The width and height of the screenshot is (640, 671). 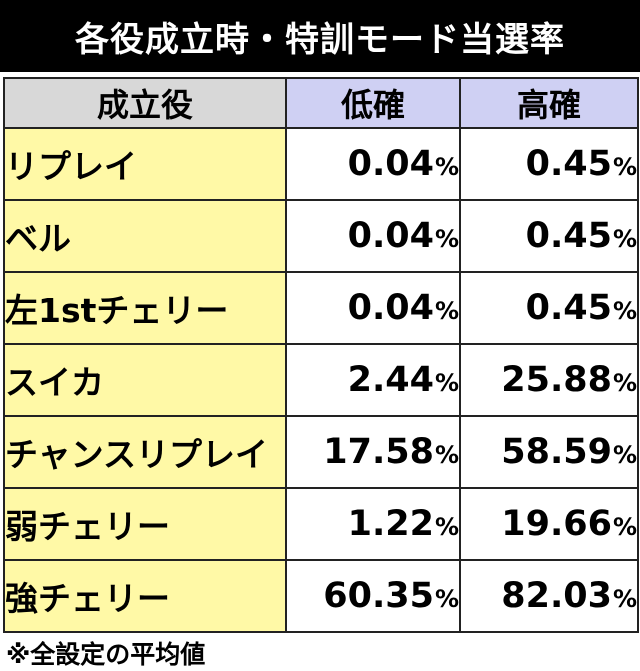 I want to click on table-row: 強チェリー 60.35% 82.03%, so click(x=321, y=596).